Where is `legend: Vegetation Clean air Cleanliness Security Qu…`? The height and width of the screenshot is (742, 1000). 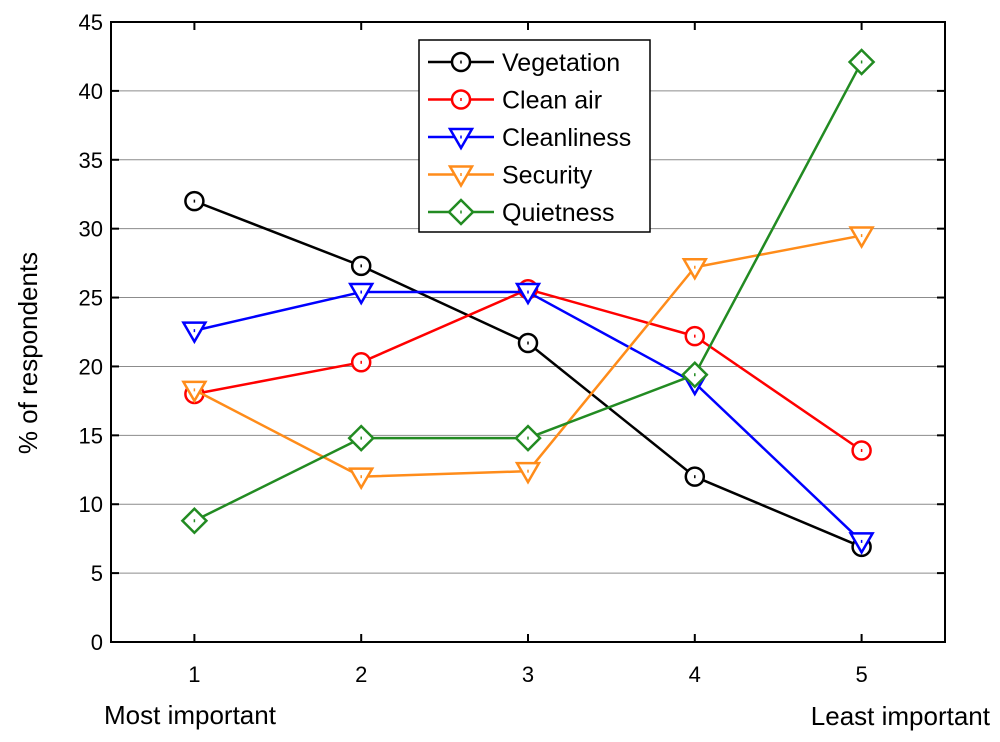
legend: Vegetation Clean air Cleanliness Security Qu… is located at coordinates (534, 136).